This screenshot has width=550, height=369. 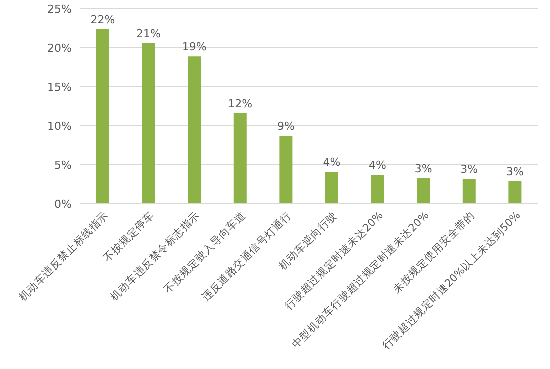 I want to click on y-tick-label: 5%, so click(x=63, y=165).